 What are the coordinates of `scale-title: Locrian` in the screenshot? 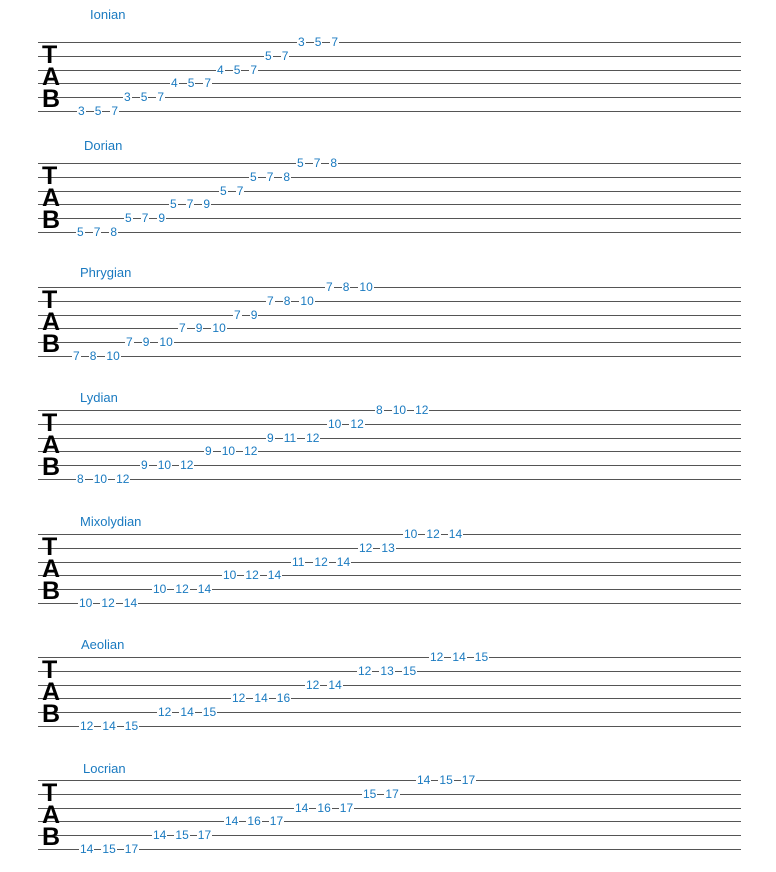 It's located at (104, 768).